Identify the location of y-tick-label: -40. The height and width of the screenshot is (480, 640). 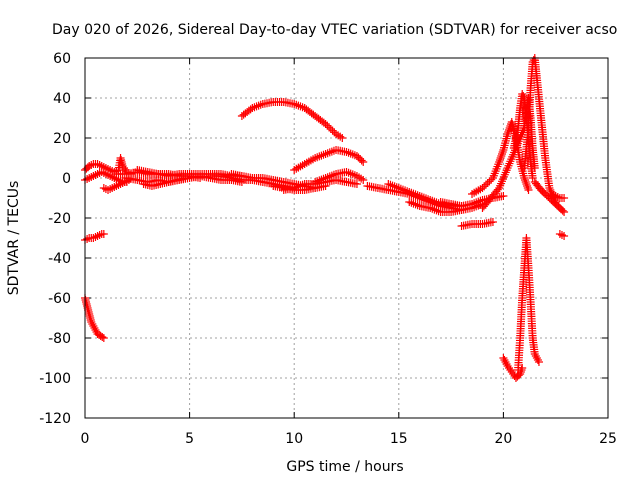
(59, 259).